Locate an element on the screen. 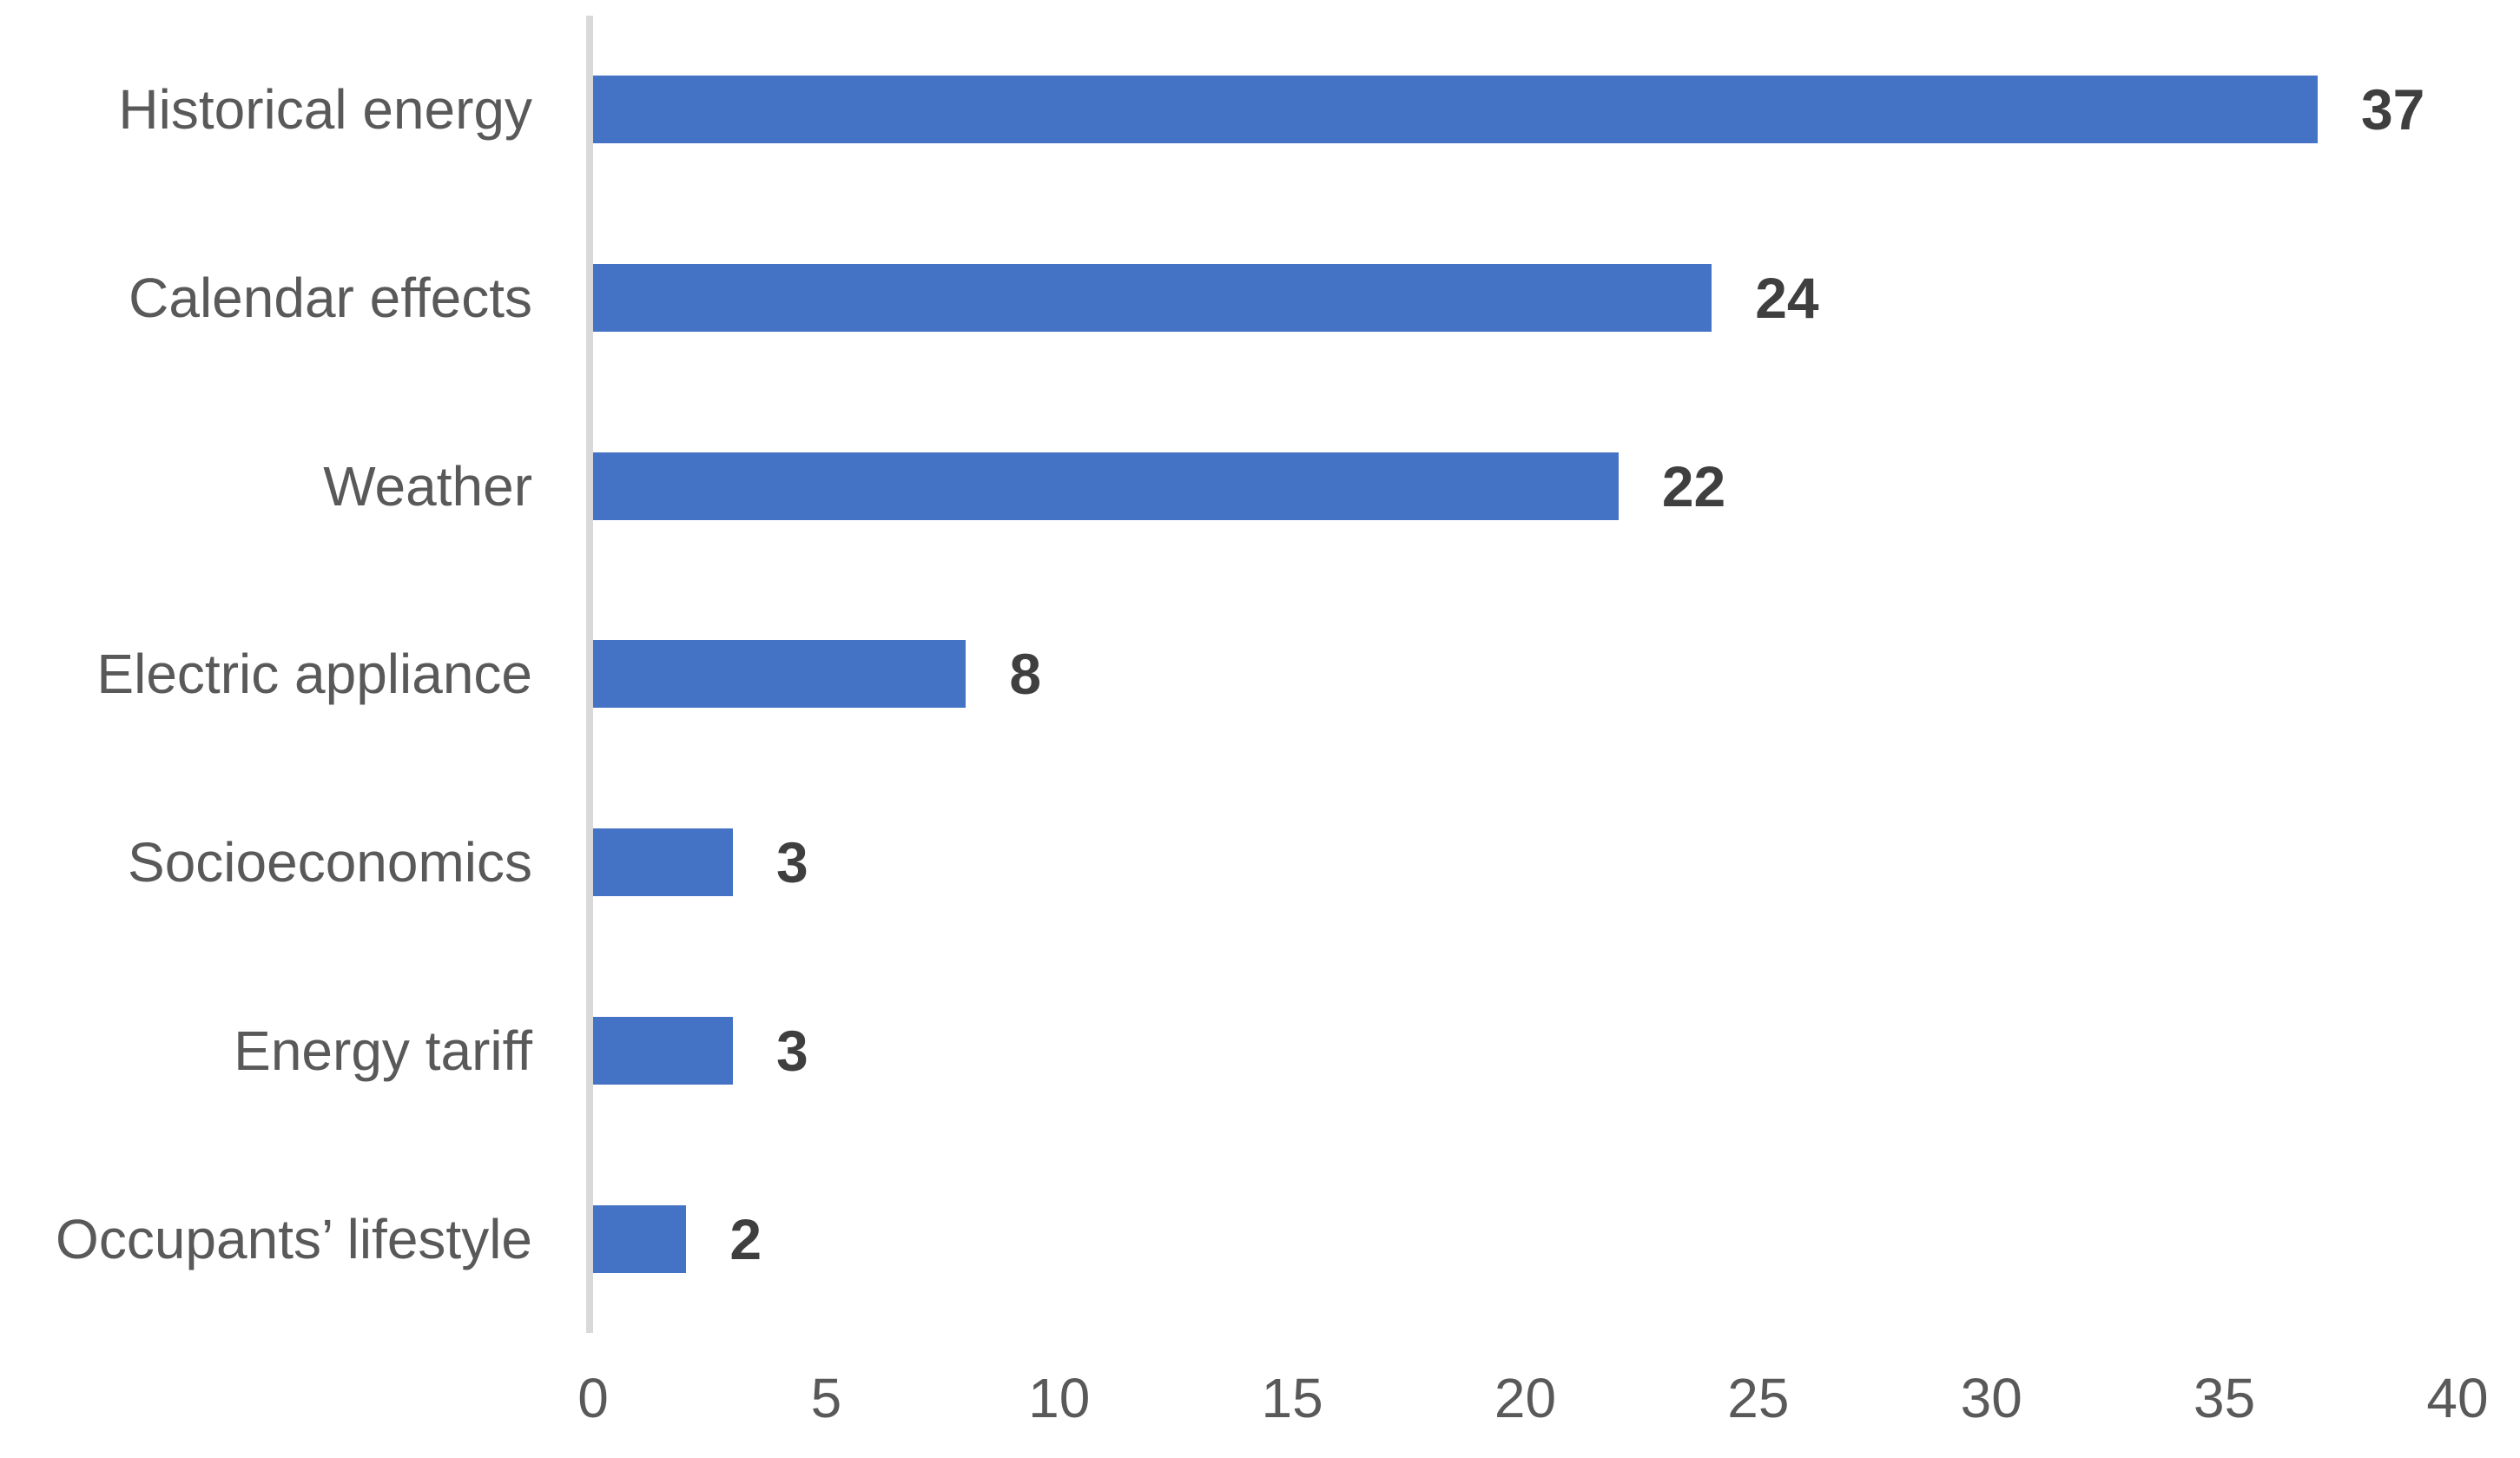 Image resolution: width=2520 pixels, height=1458 pixels. x-tick-label: 20 is located at coordinates (1525, 1398).